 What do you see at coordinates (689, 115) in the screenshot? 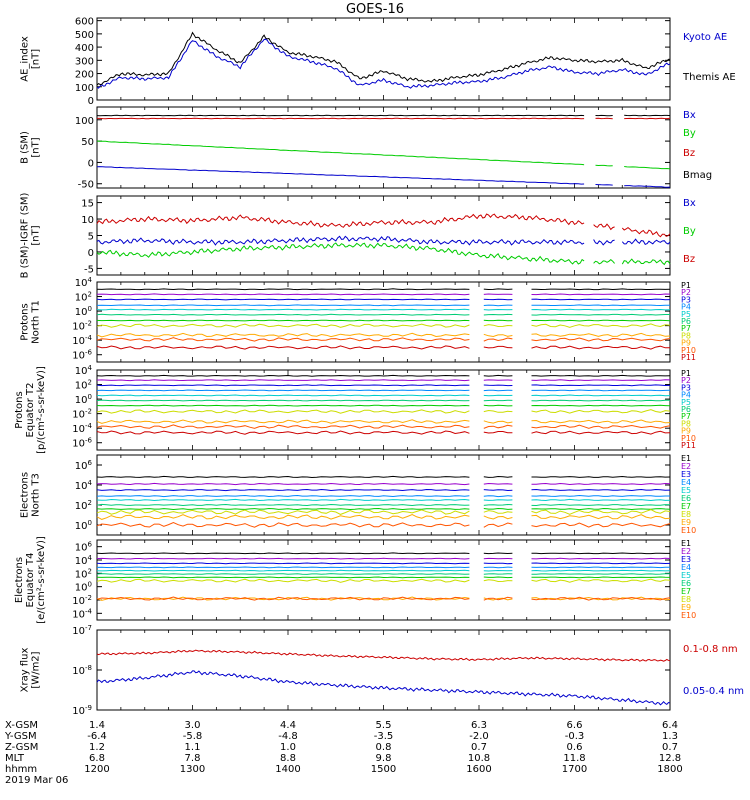
I see `legend-b-item: Bx` at bounding box center [689, 115].